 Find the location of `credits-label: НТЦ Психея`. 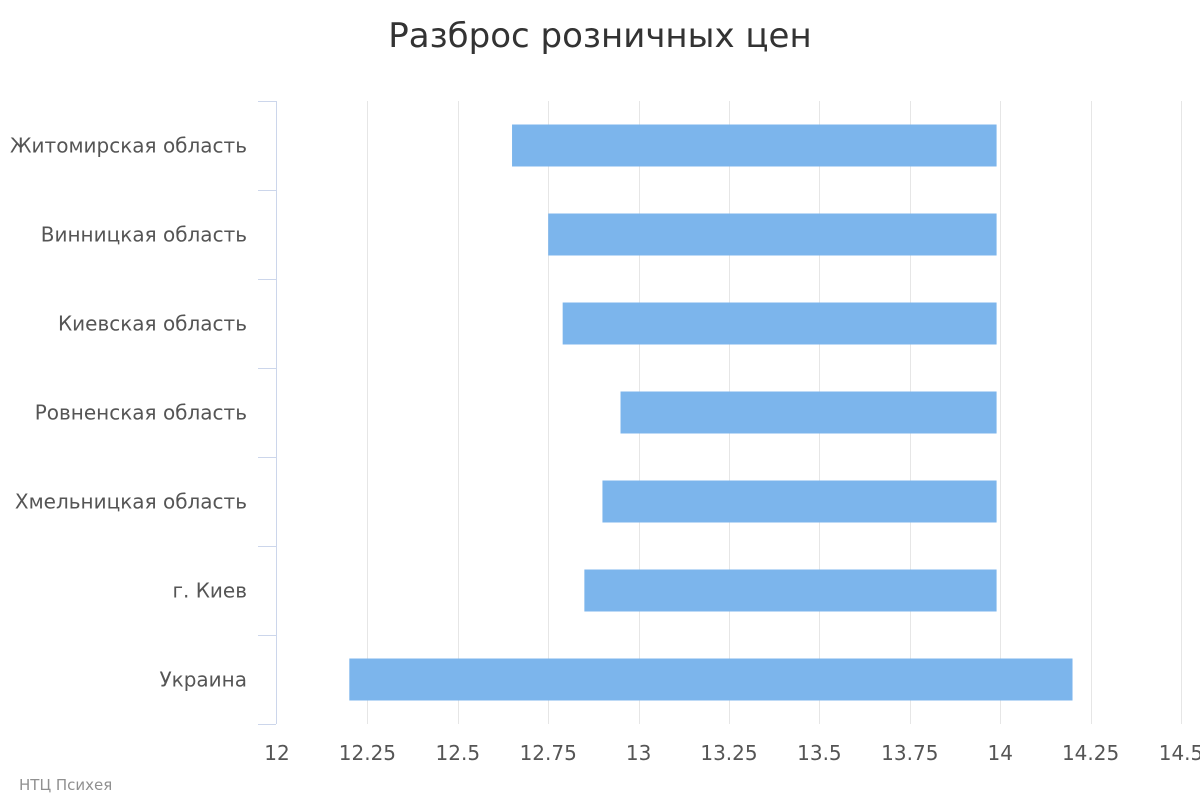

credits-label: НТЦ Психея is located at coordinates (65, 785).